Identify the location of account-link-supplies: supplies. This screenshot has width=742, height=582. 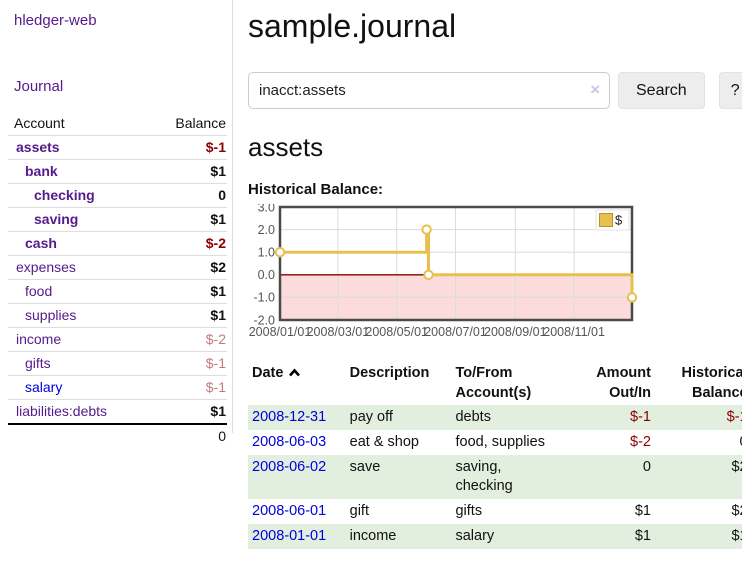
(51, 315).